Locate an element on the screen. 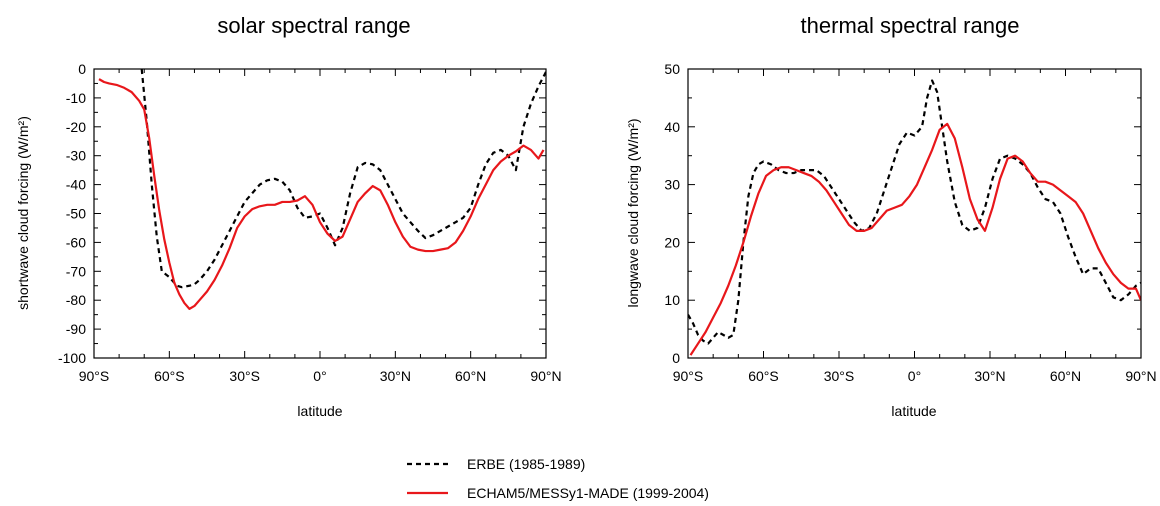 The height and width of the screenshot is (506, 1160). thermal-ylabel-main: longwave cloud forcing (W/m²) is located at coordinates (633, 212).